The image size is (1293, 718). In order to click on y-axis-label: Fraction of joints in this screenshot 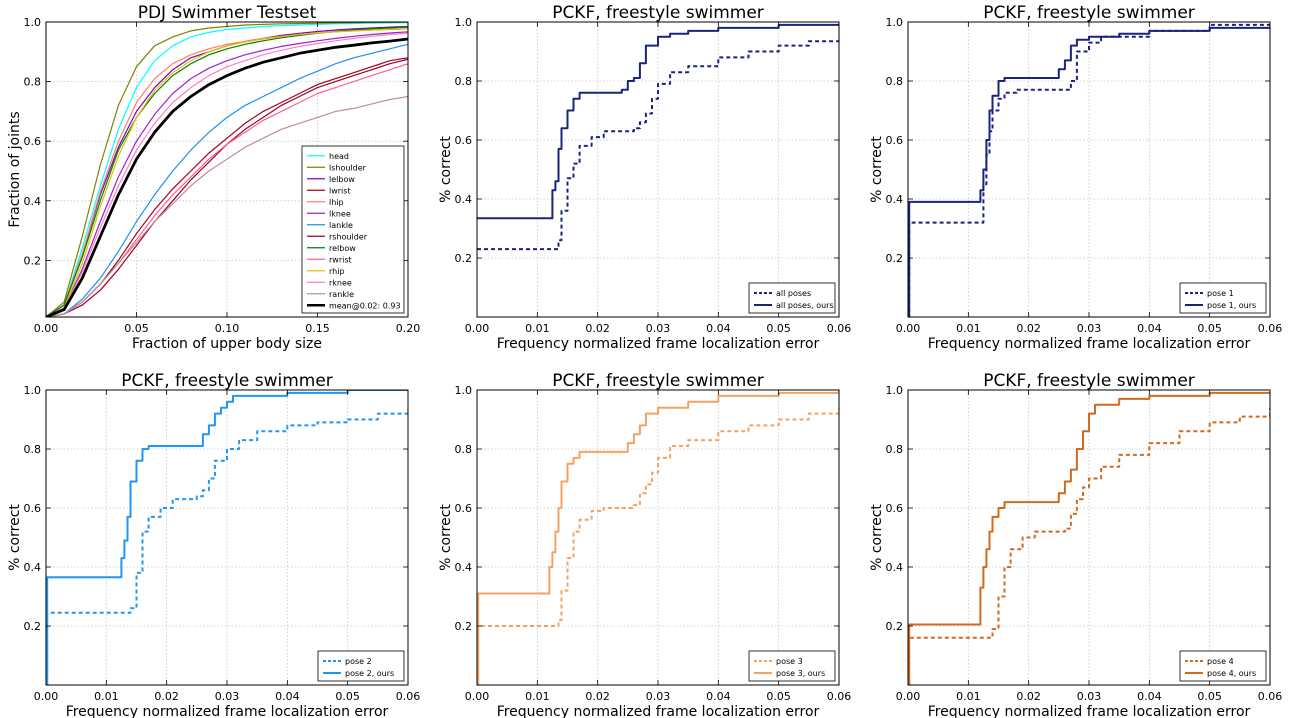, I will do `click(15, 169)`.